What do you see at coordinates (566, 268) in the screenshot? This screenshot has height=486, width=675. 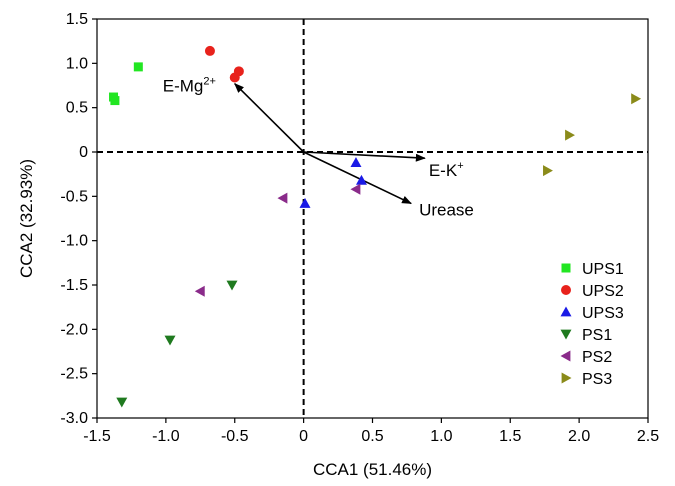 I see `legend-marker-ups1` at bounding box center [566, 268].